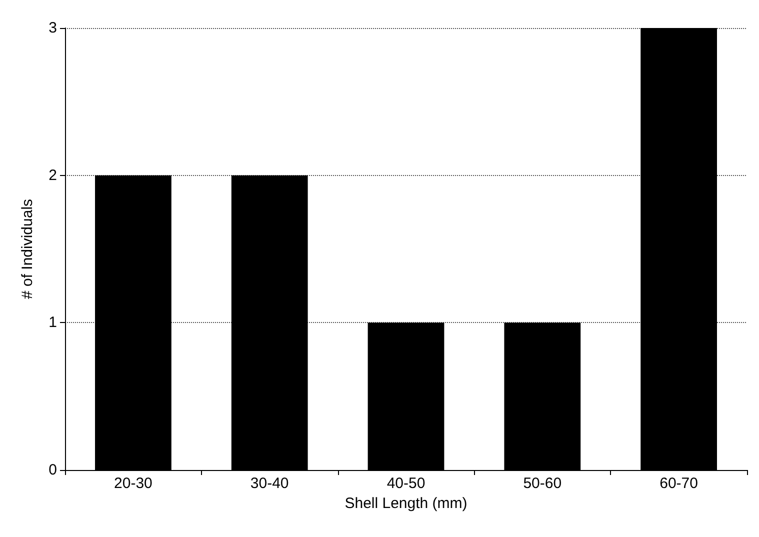  What do you see at coordinates (133, 483) in the screenshot?
I see `x-tick-label: 20-30` at bounding box center [133, 483].